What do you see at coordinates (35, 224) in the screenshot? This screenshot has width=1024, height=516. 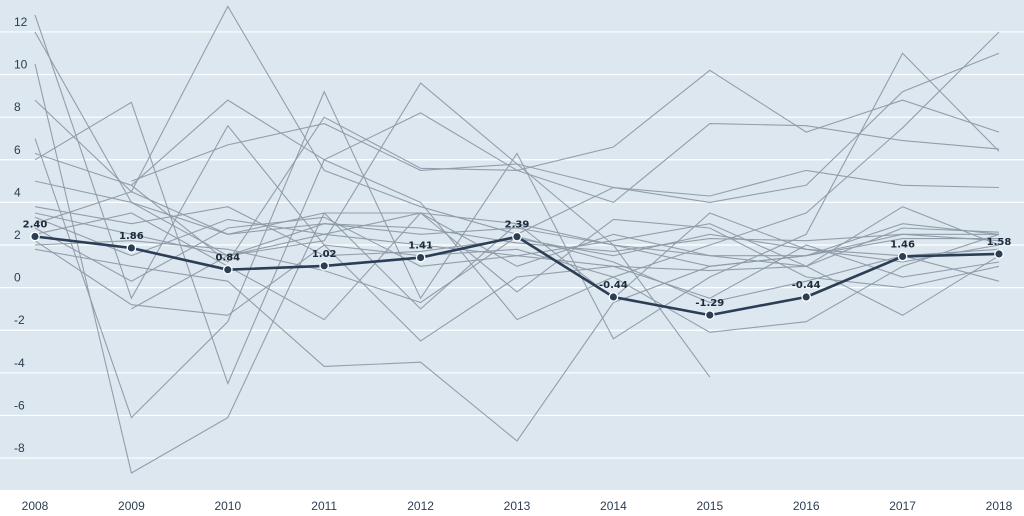 I see `data-label: 2.40` at bounding box center [35, 224].